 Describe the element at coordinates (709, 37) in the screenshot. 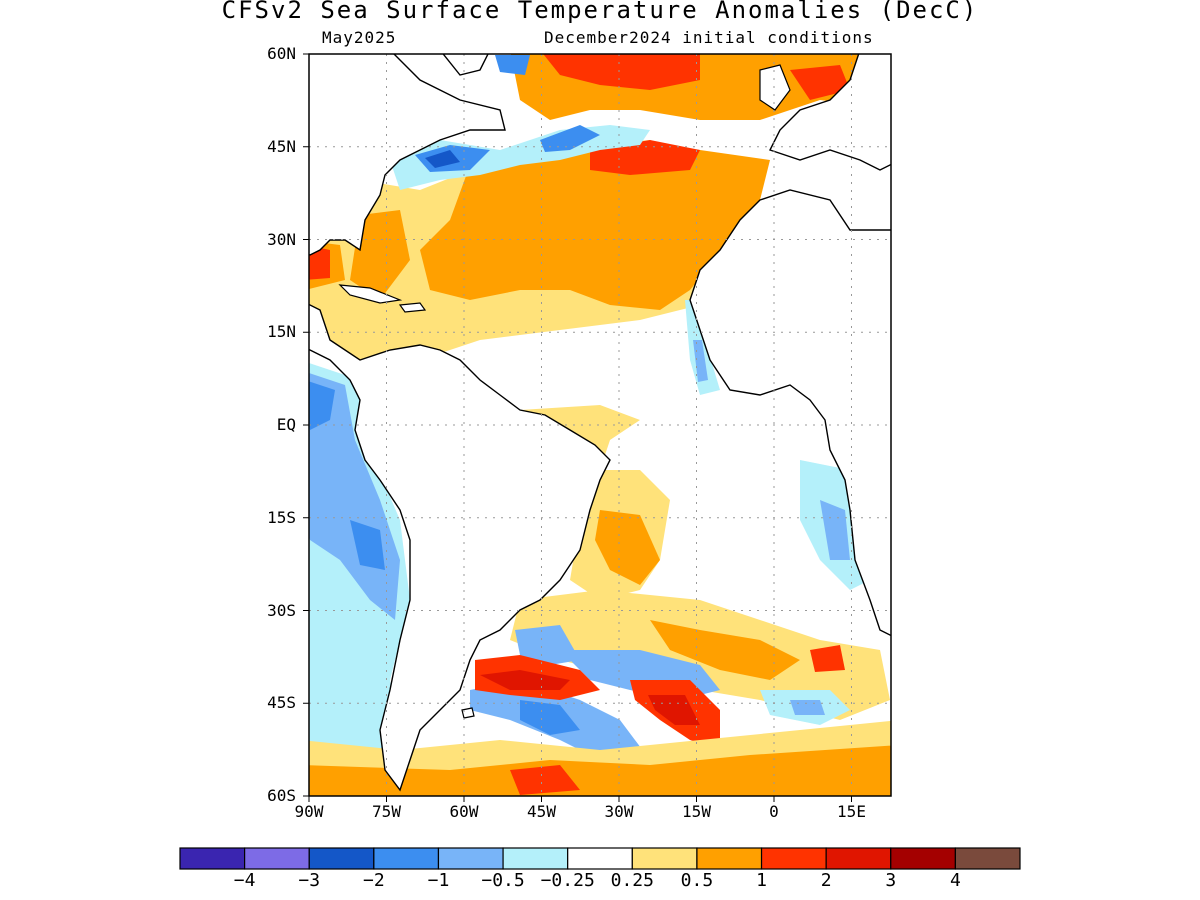

I see `initial-conditions-label: December2024 initial conditions` at that location.